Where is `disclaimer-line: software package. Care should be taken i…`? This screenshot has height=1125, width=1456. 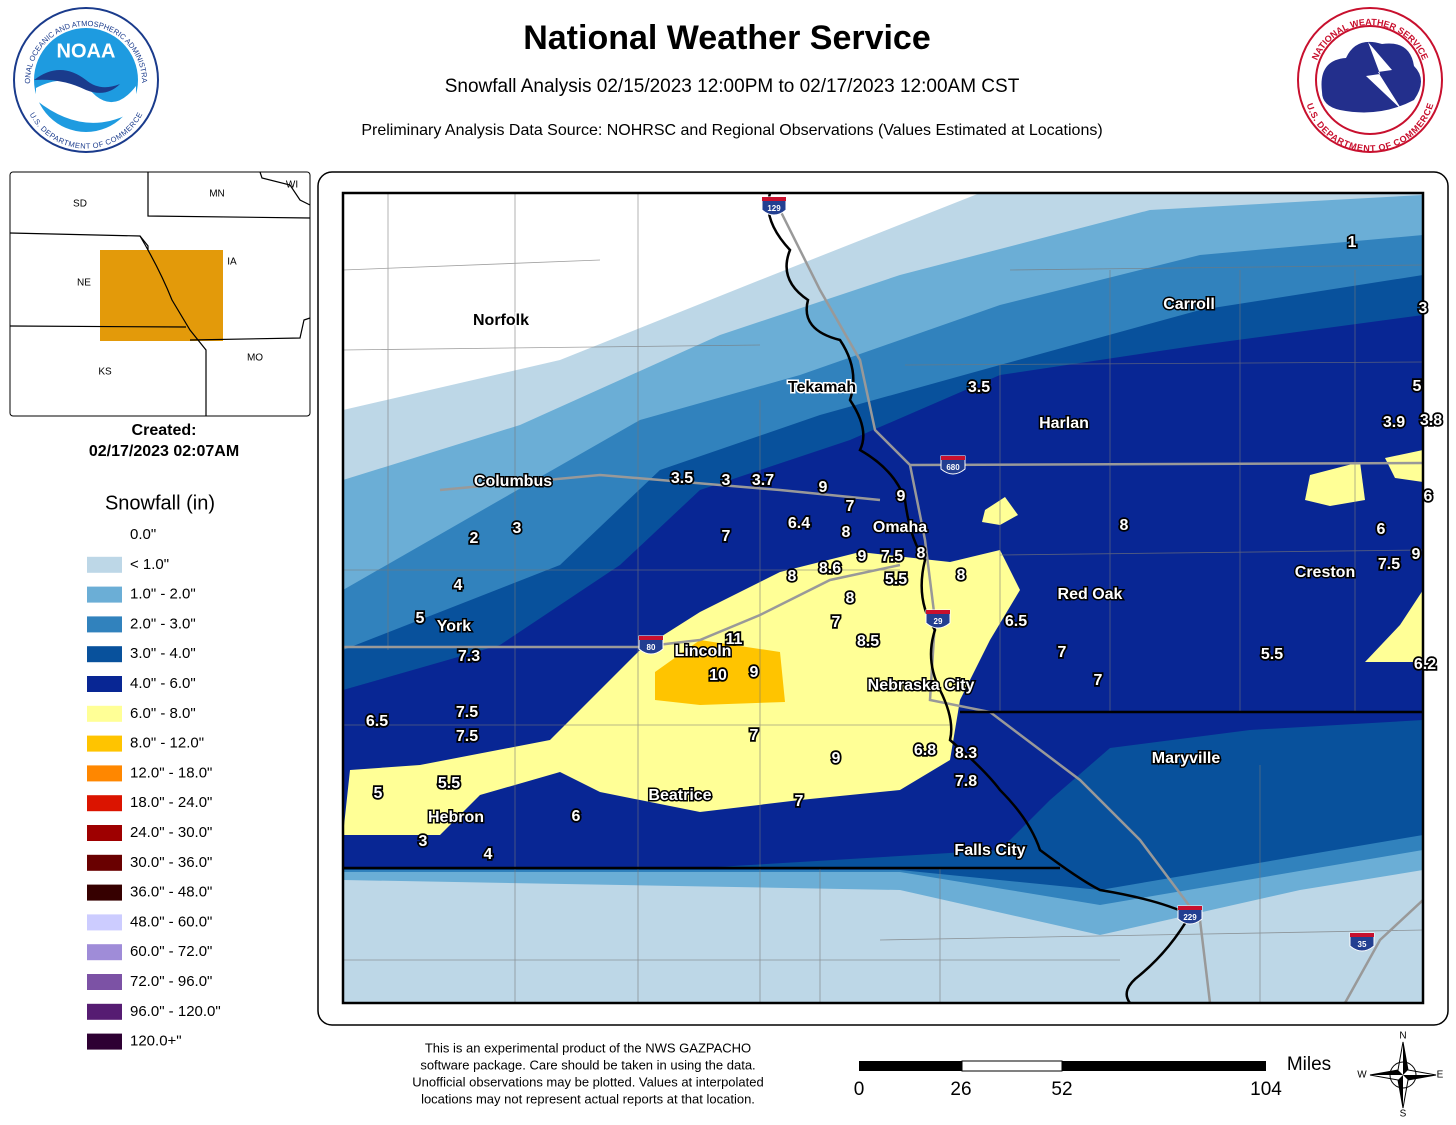 disclaimer-line: software package. Care should be taken i… is located at coordinates (587, 1064).